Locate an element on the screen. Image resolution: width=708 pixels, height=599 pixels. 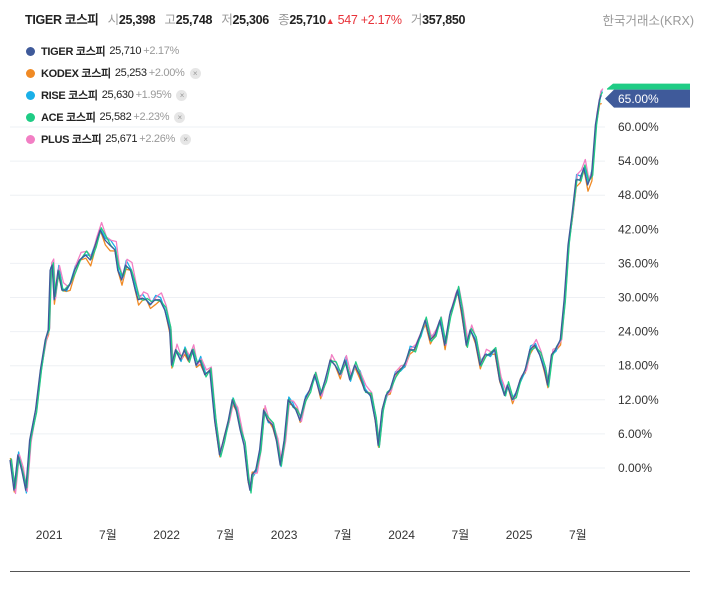
y-tick-label: 12.00% is located at coordinates (638, 400).